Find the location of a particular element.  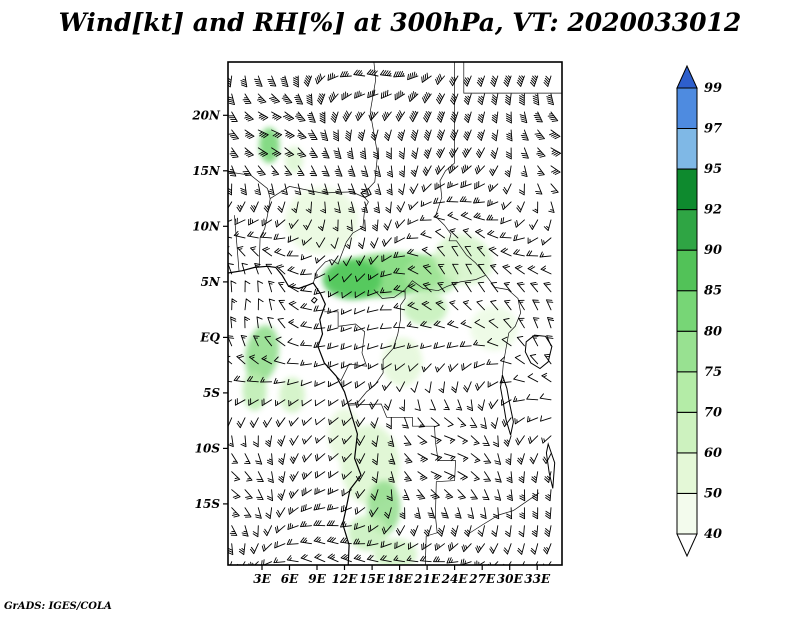

colorbar-label: 90 is located at coordinates (713, 250).